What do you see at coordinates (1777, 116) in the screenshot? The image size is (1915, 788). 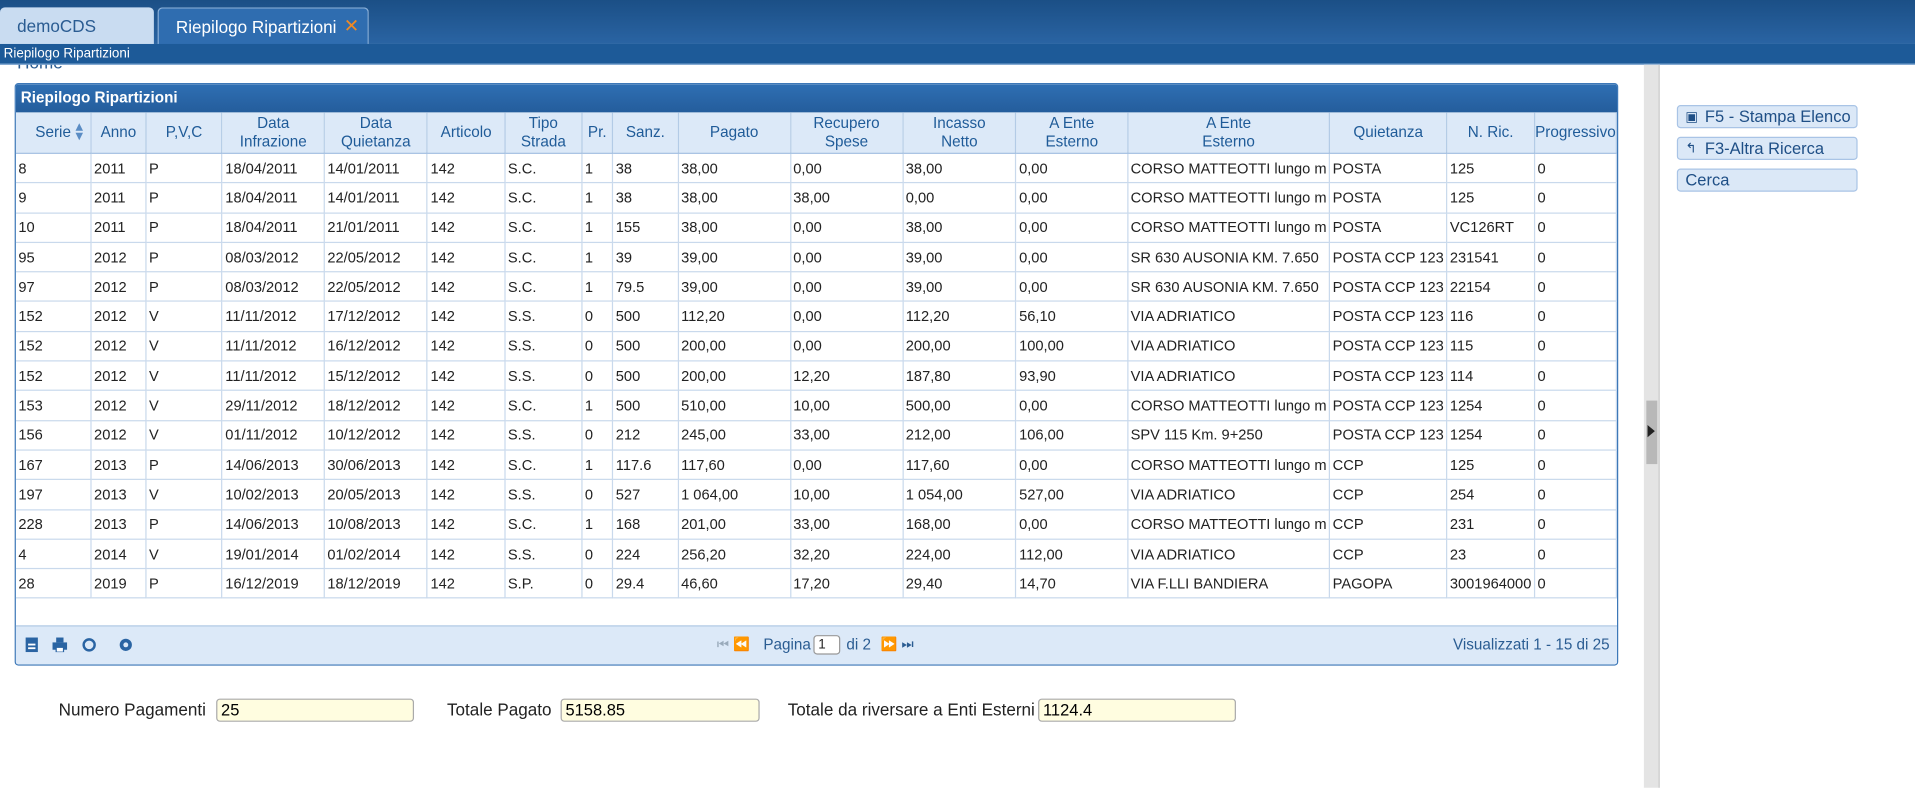 I see `button-label: F5 - Stampa Elenco` at bounding box center [1777, 116].